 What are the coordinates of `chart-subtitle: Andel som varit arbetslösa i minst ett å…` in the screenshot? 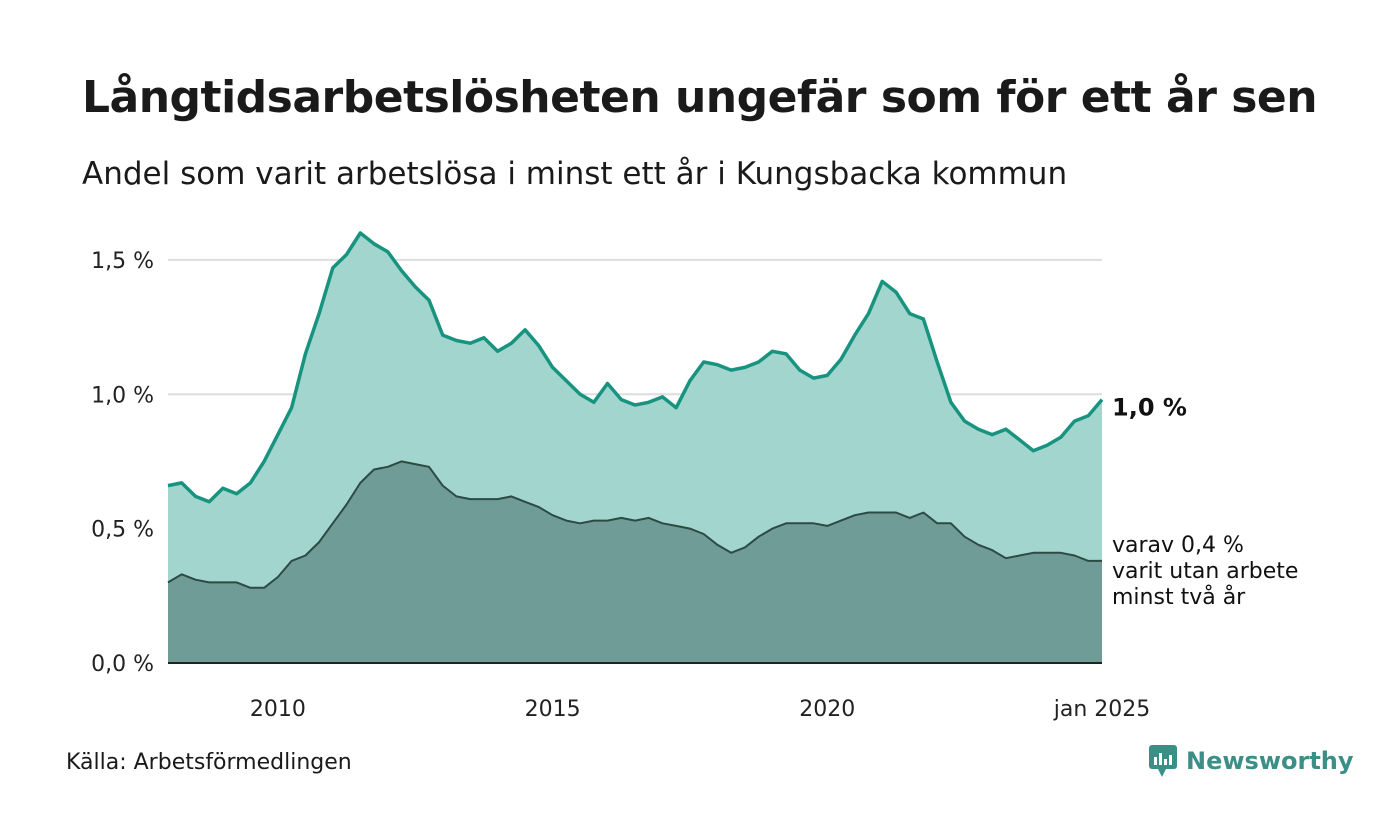 It's located at (575, 174).